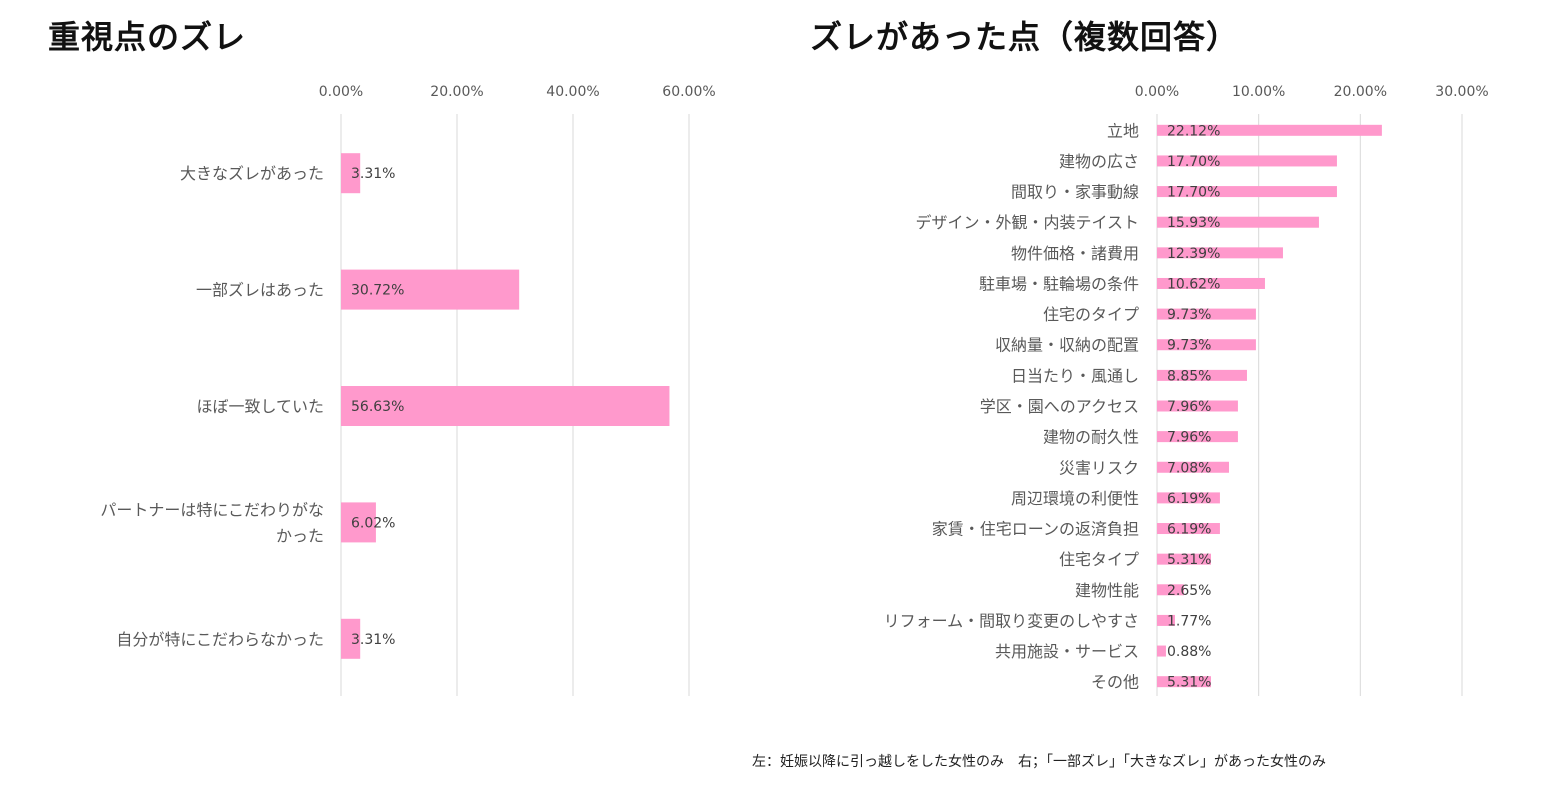  What do you see at coordinates (1461, 92) in the screenshot?
I see `right-tick-label: 30.00%` at bounding box center [1461, 92].